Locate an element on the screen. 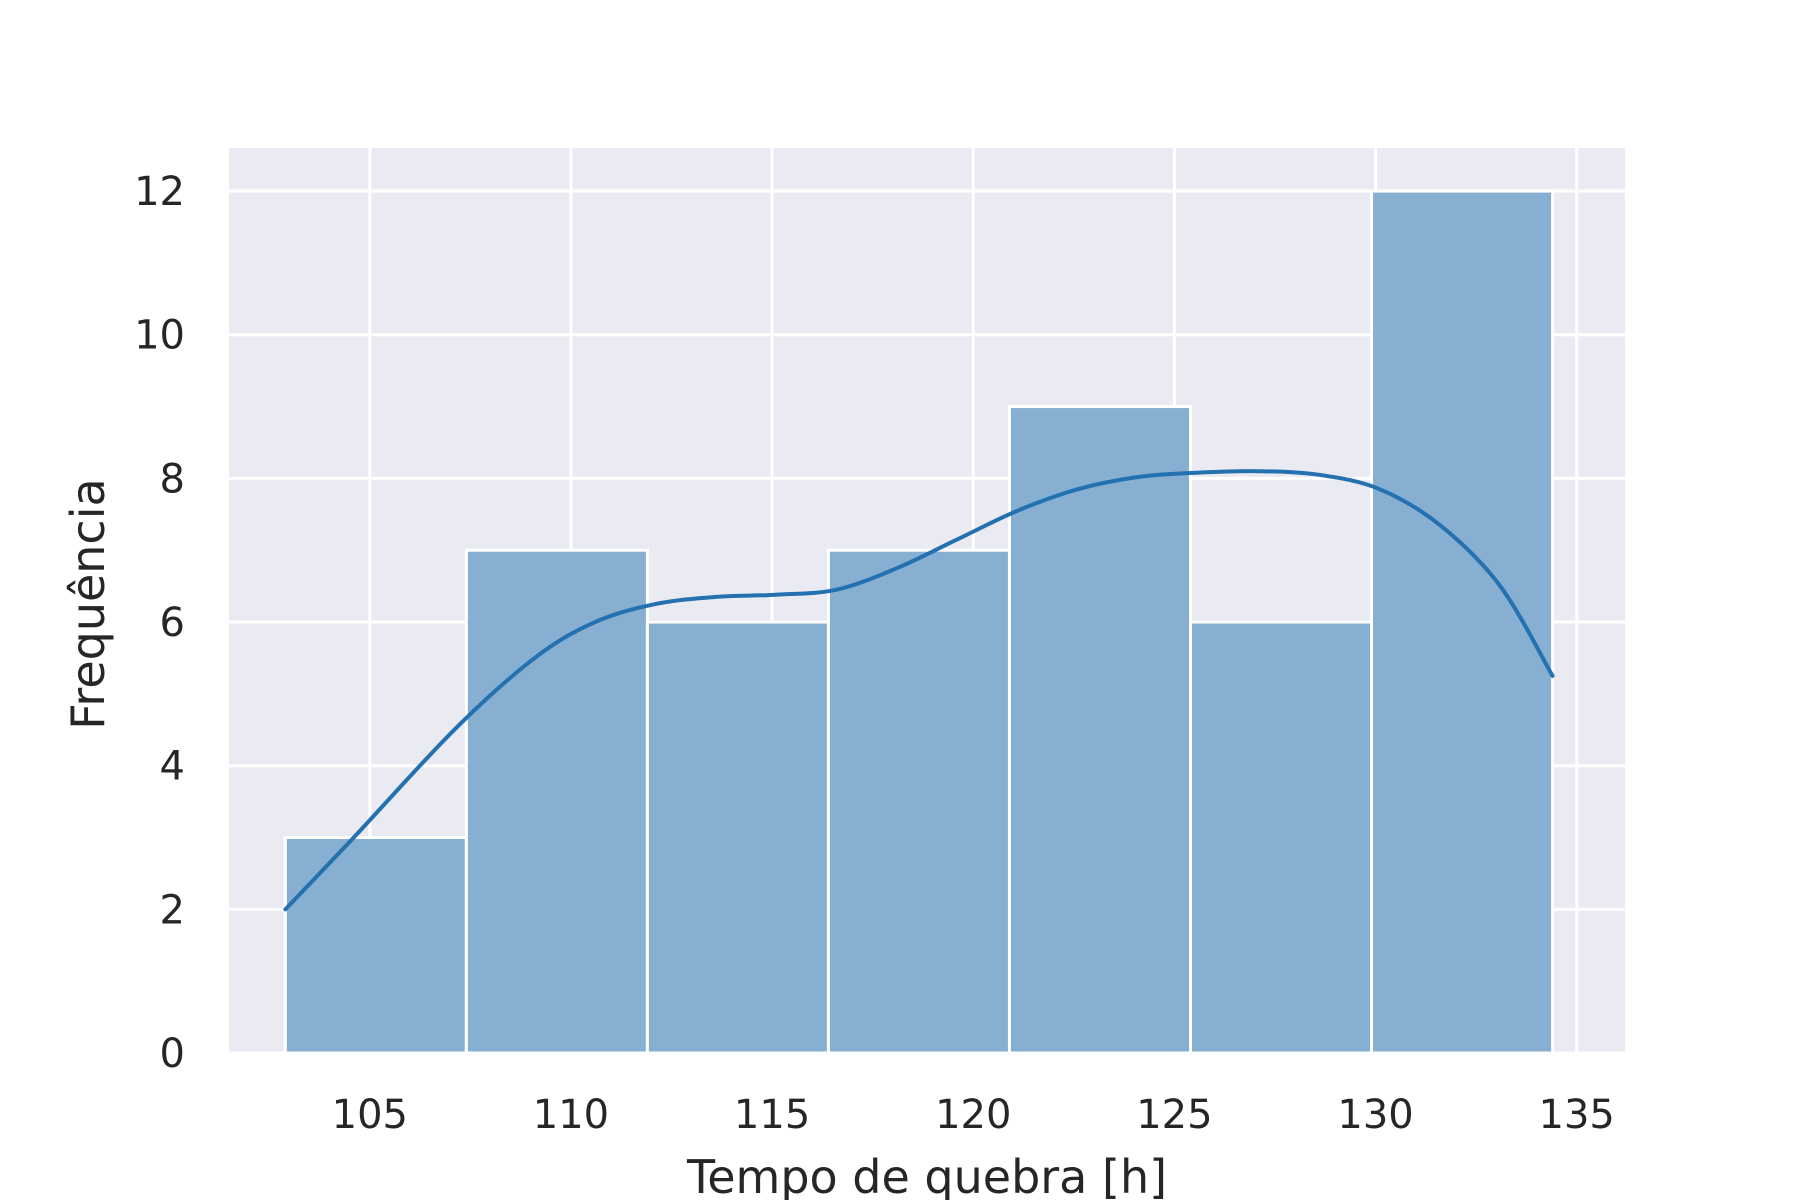  y-tick-label: 4 is located at coordinates (172, 767).